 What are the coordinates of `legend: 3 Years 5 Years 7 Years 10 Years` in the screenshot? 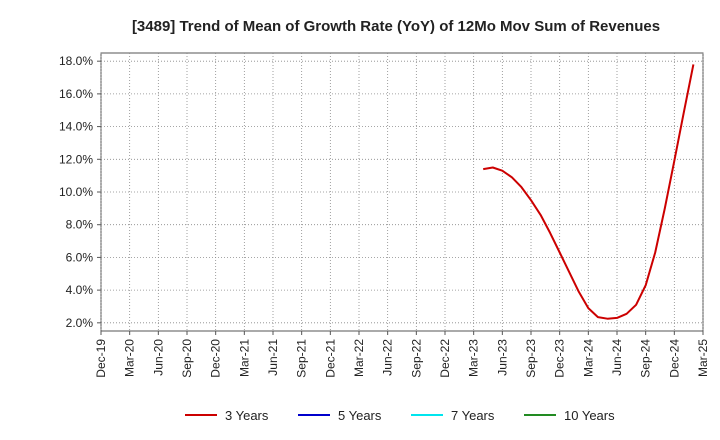 It's located at (400, 415).